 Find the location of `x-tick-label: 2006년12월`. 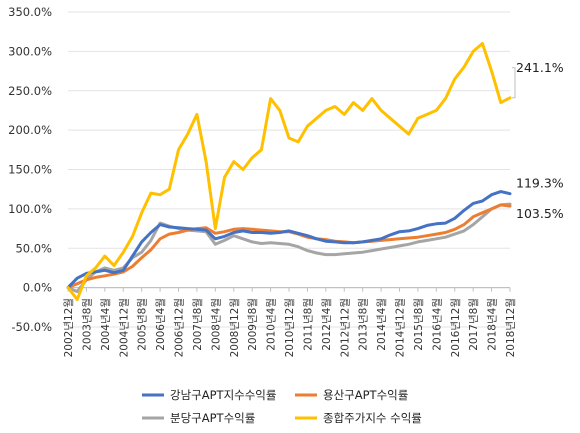

x-tick-label: 2006년12월 is located at coordinates (180, 327).